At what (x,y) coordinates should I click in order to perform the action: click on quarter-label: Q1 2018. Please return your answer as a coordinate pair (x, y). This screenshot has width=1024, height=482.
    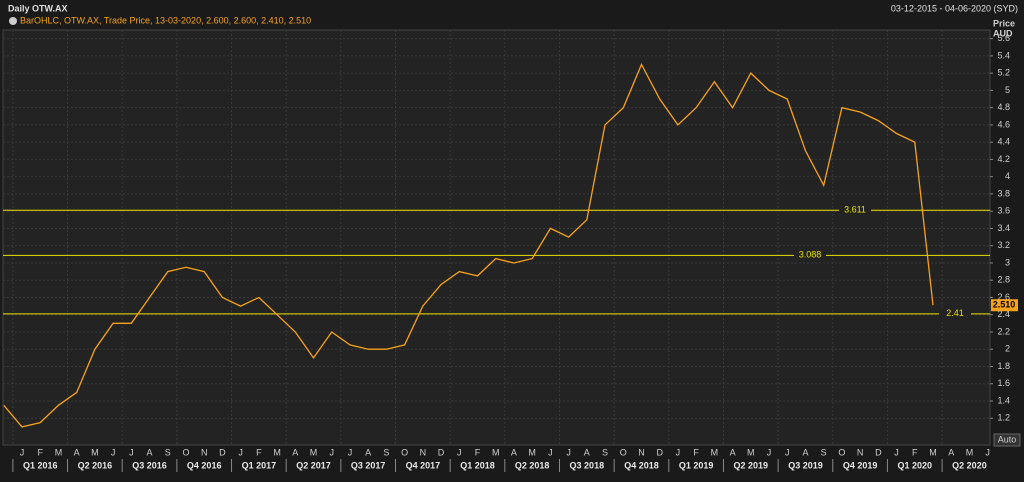
    Looking at the image, I should click on (477, 465).